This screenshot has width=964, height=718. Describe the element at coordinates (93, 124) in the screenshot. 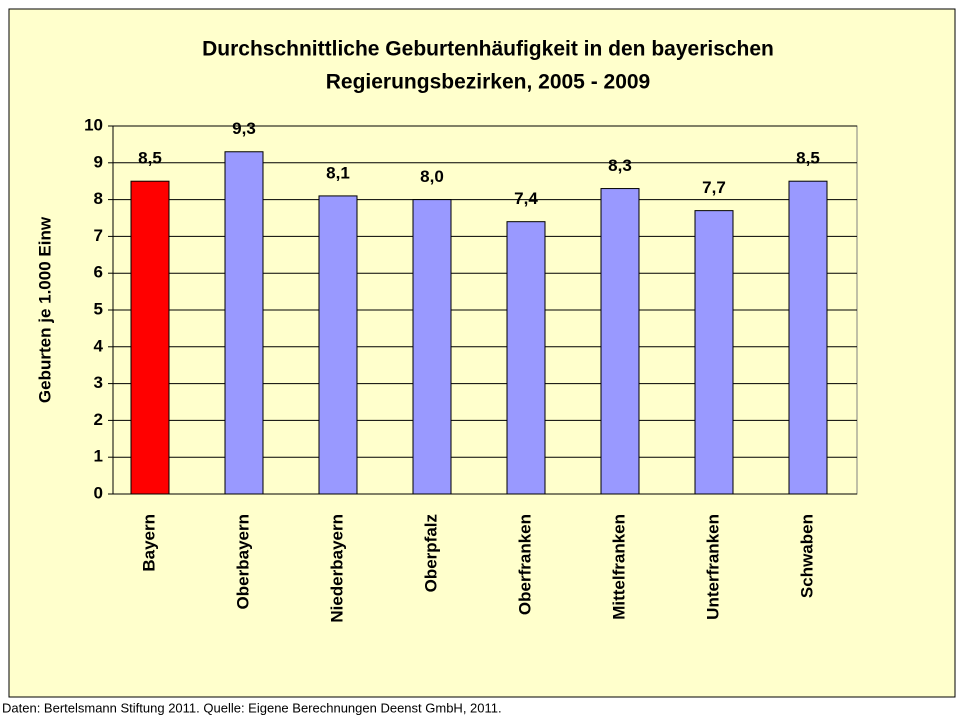

I see `y-tick-label: 10` at that location.